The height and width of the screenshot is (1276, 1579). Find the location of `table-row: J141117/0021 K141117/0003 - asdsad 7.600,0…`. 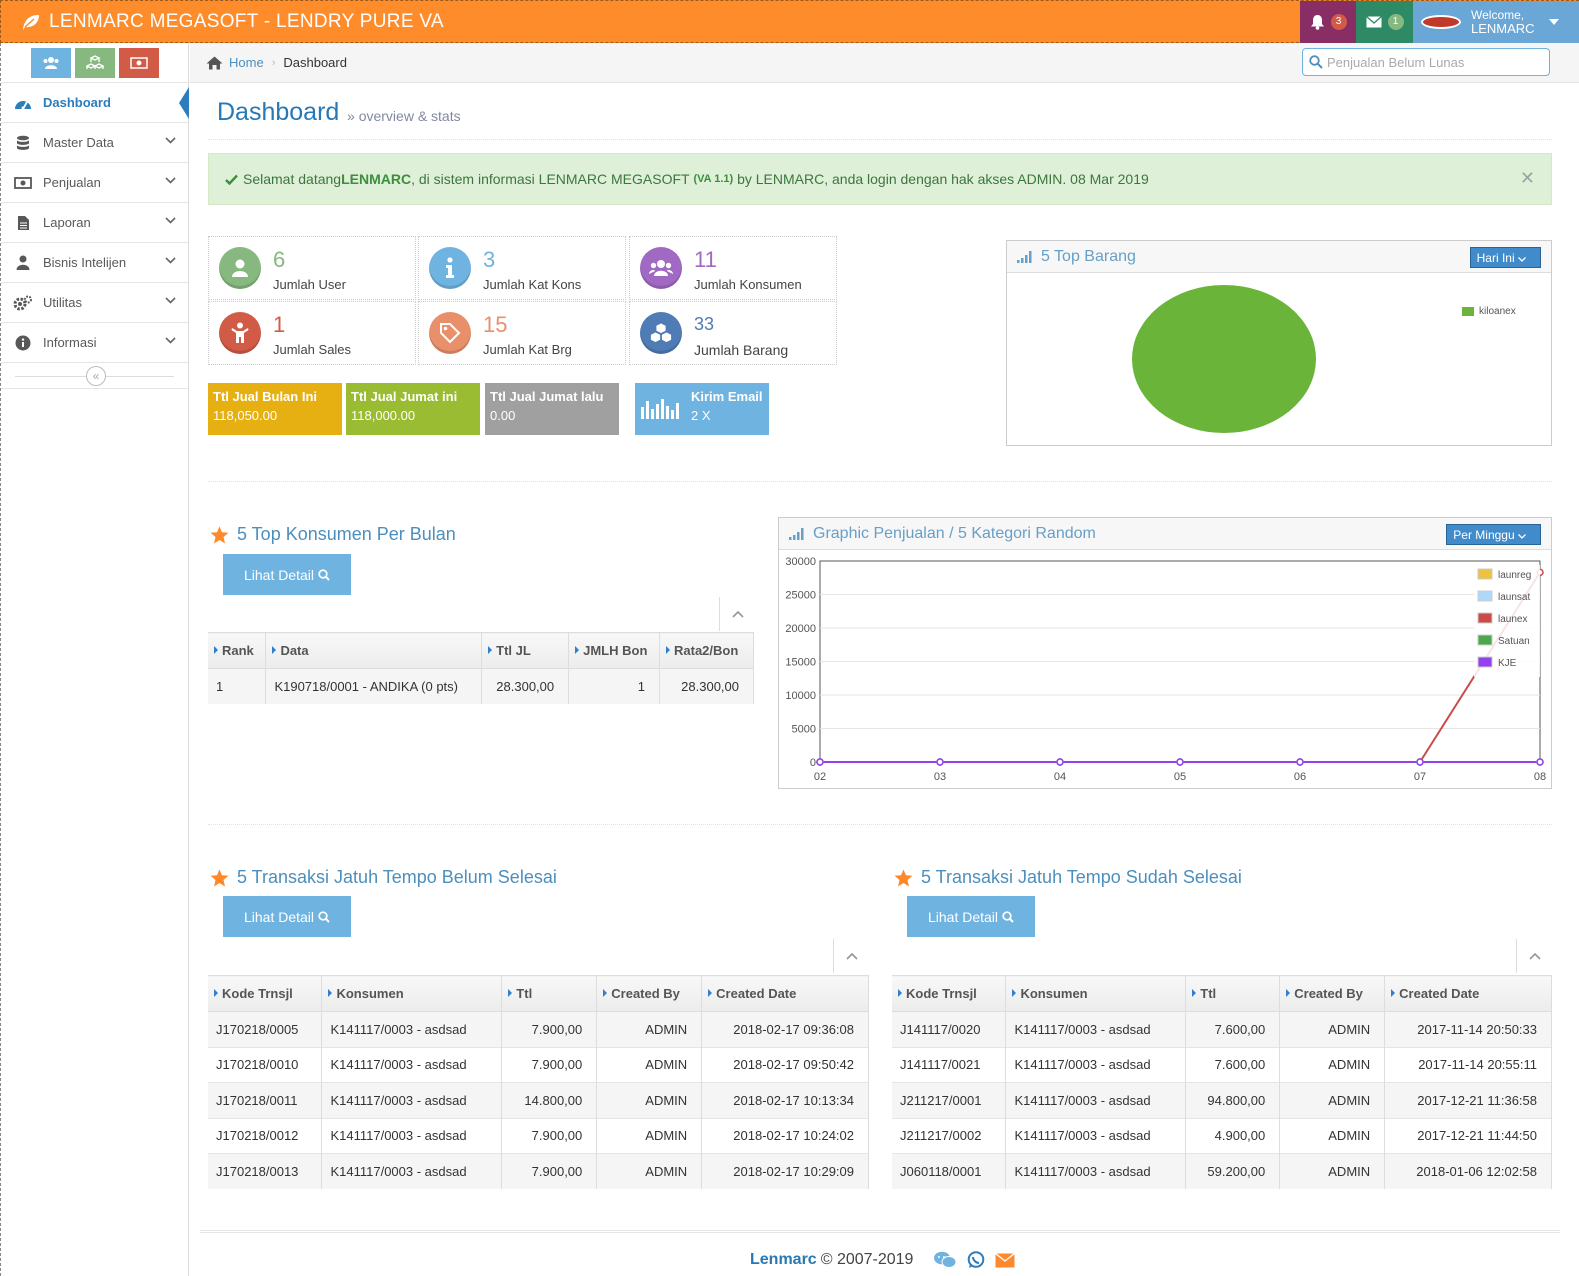

table-row: J141117/0021 K141117/0003 - asdsad 7.600,0… is located at coordinates (1222, 1064).